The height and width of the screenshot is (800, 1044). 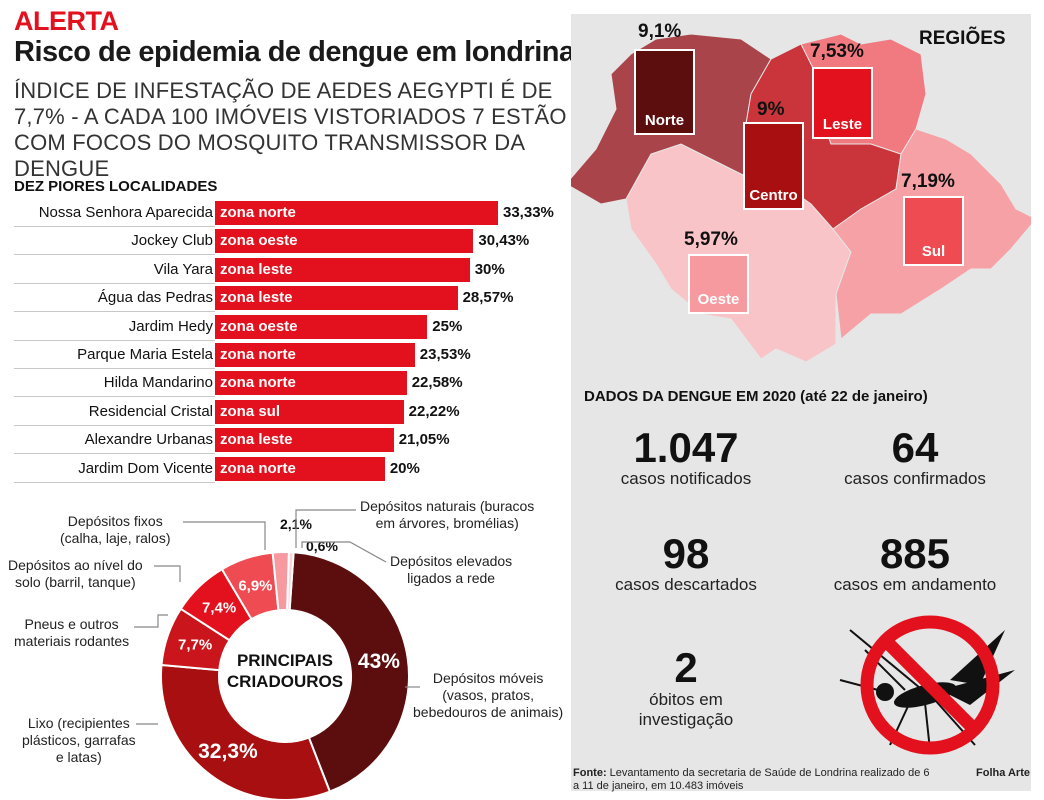 I want to click on region-oeste: Oeste, so click(x=718, y=284).